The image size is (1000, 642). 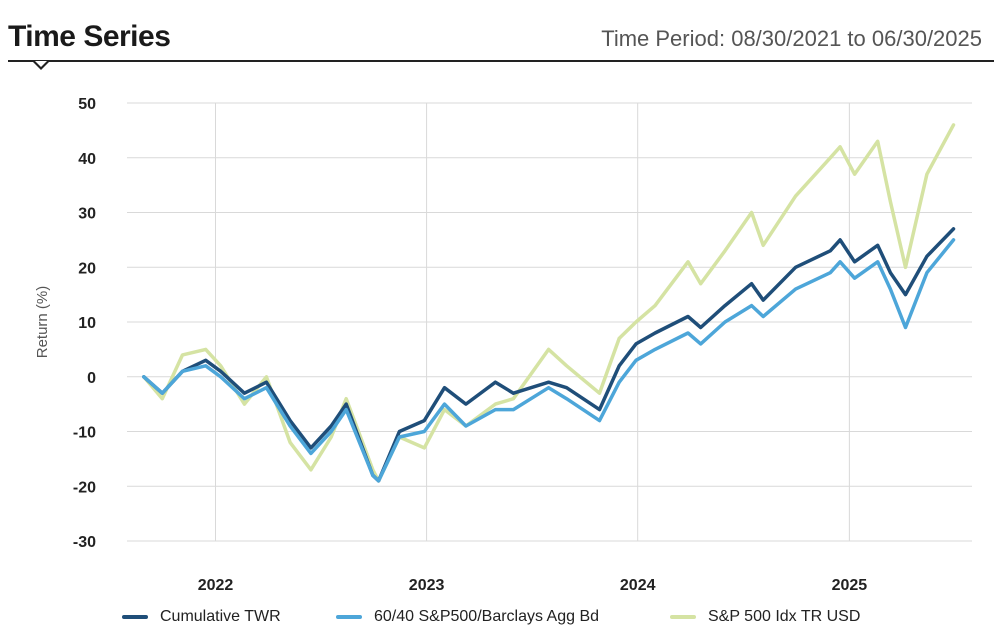 What do you see at coordinates (42, 322) in the screenshot?
I see `y-axis-label: Return (%)` at bounding box center [42, 322].